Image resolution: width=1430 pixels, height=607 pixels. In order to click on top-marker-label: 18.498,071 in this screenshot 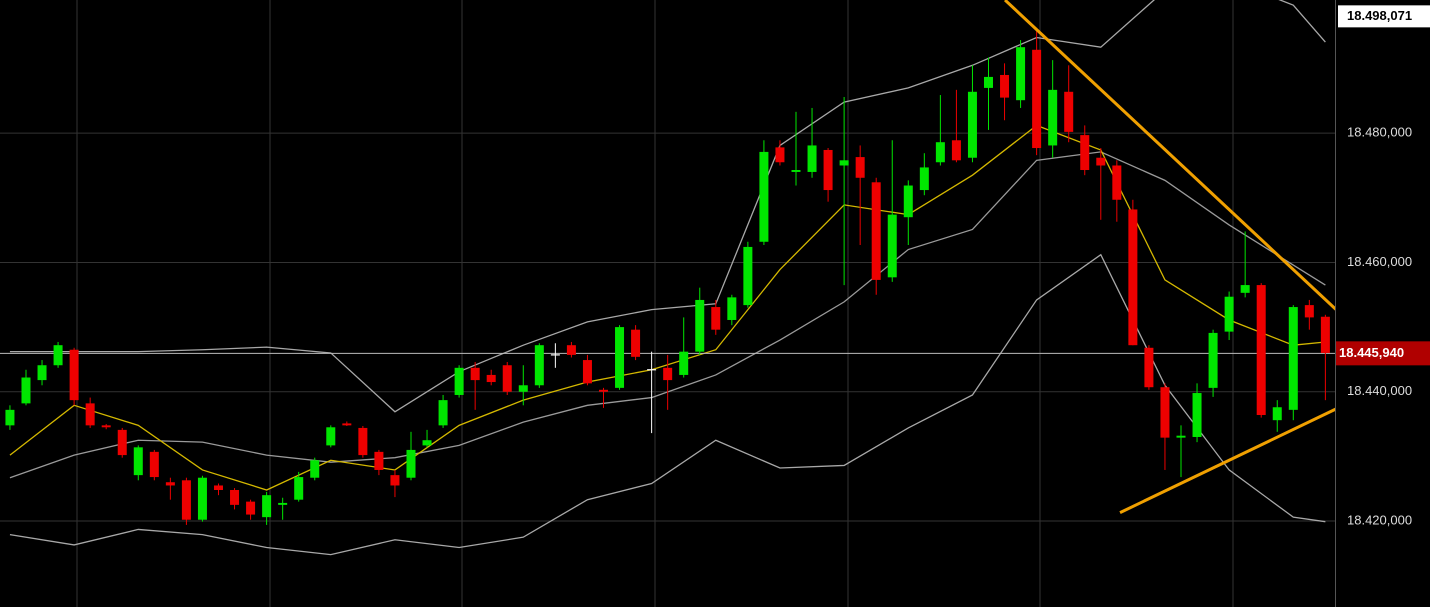, I will do `click(1379, 15)`.